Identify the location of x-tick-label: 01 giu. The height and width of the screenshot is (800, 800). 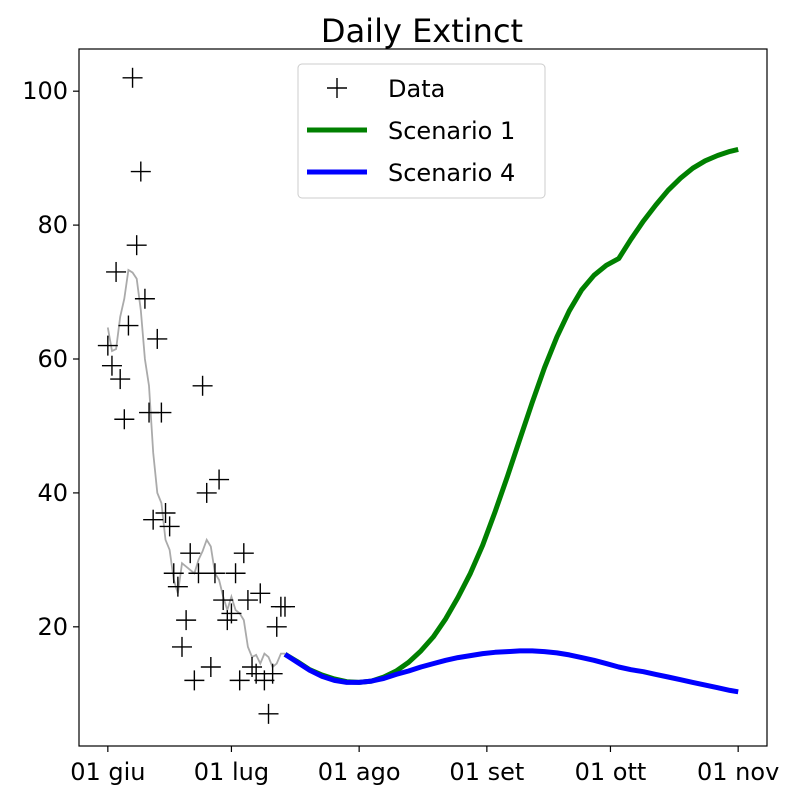
(107, 772).